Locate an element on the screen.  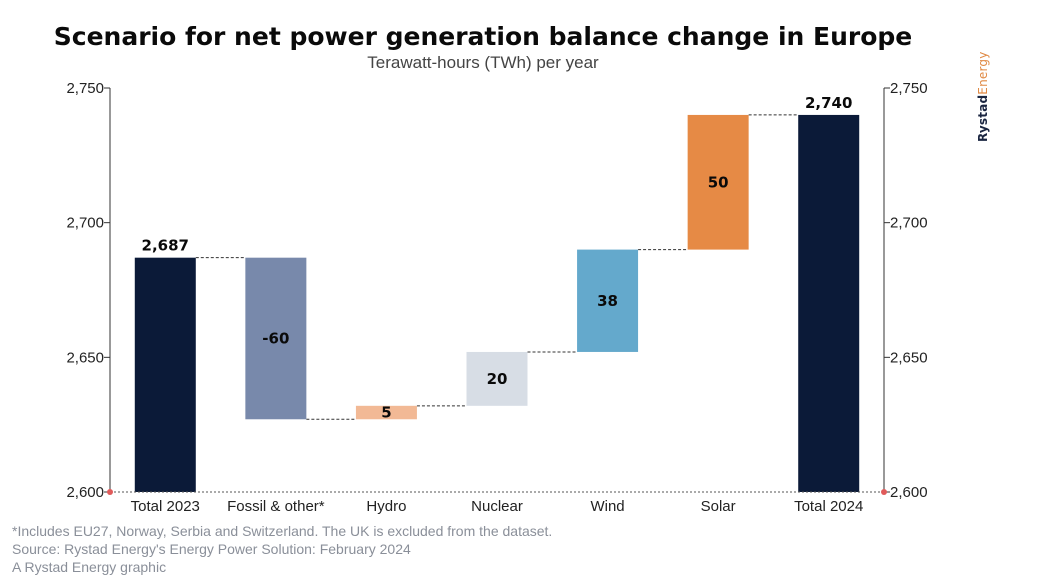
baseline-marker-left is located at coordinates (110, 492).